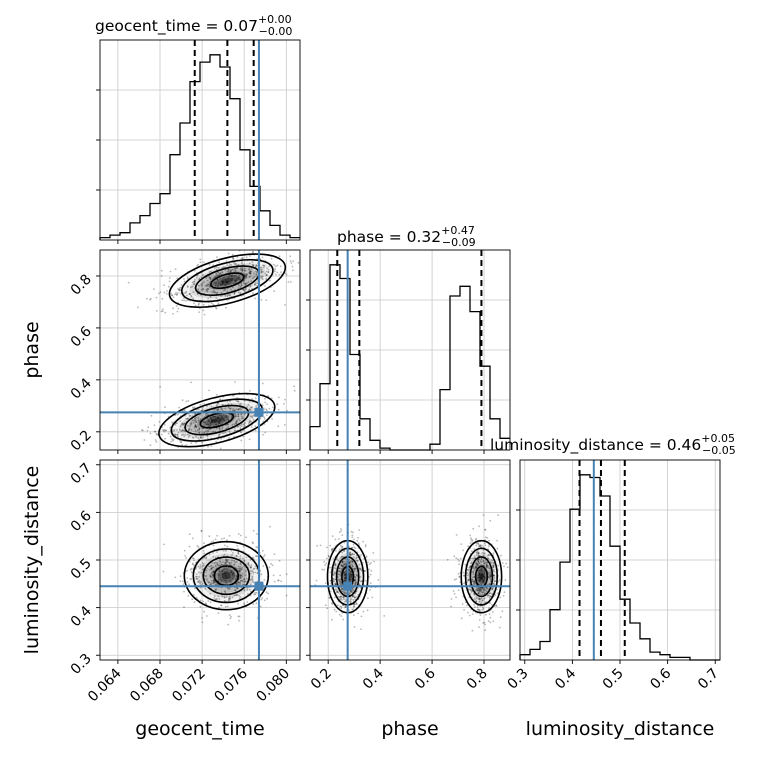  I want to click on x-tick-label: 0.4, so click(565, 678).